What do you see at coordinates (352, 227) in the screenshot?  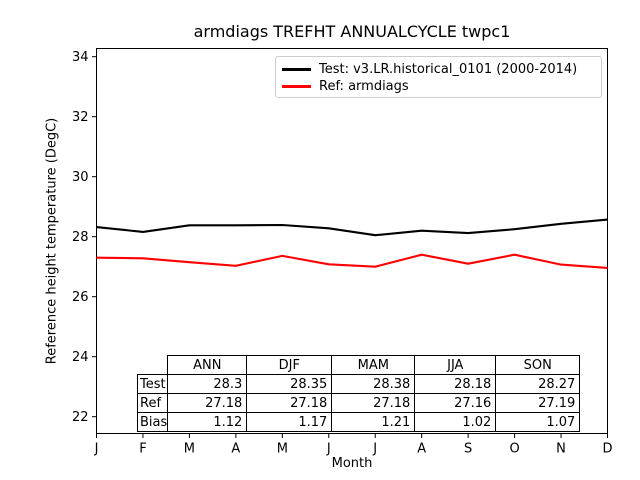 I see `test-line` at bounding box center [352, 227].